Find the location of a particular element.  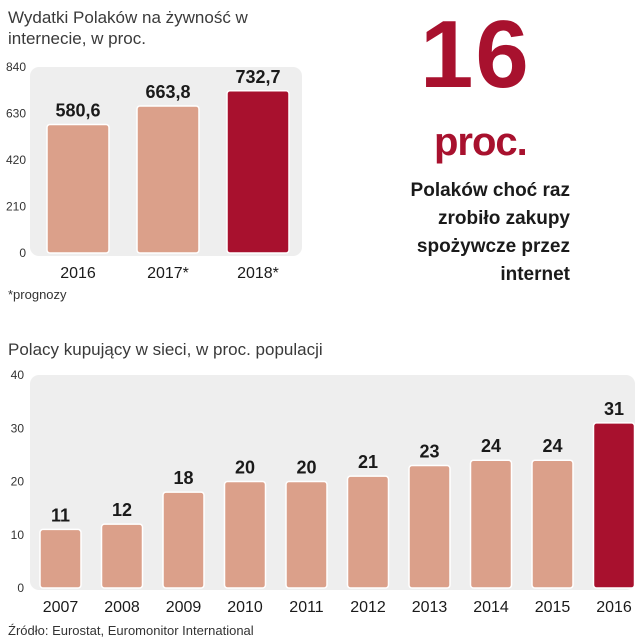

chart2-category-label: 2016 is located at coordinates (614, 607).